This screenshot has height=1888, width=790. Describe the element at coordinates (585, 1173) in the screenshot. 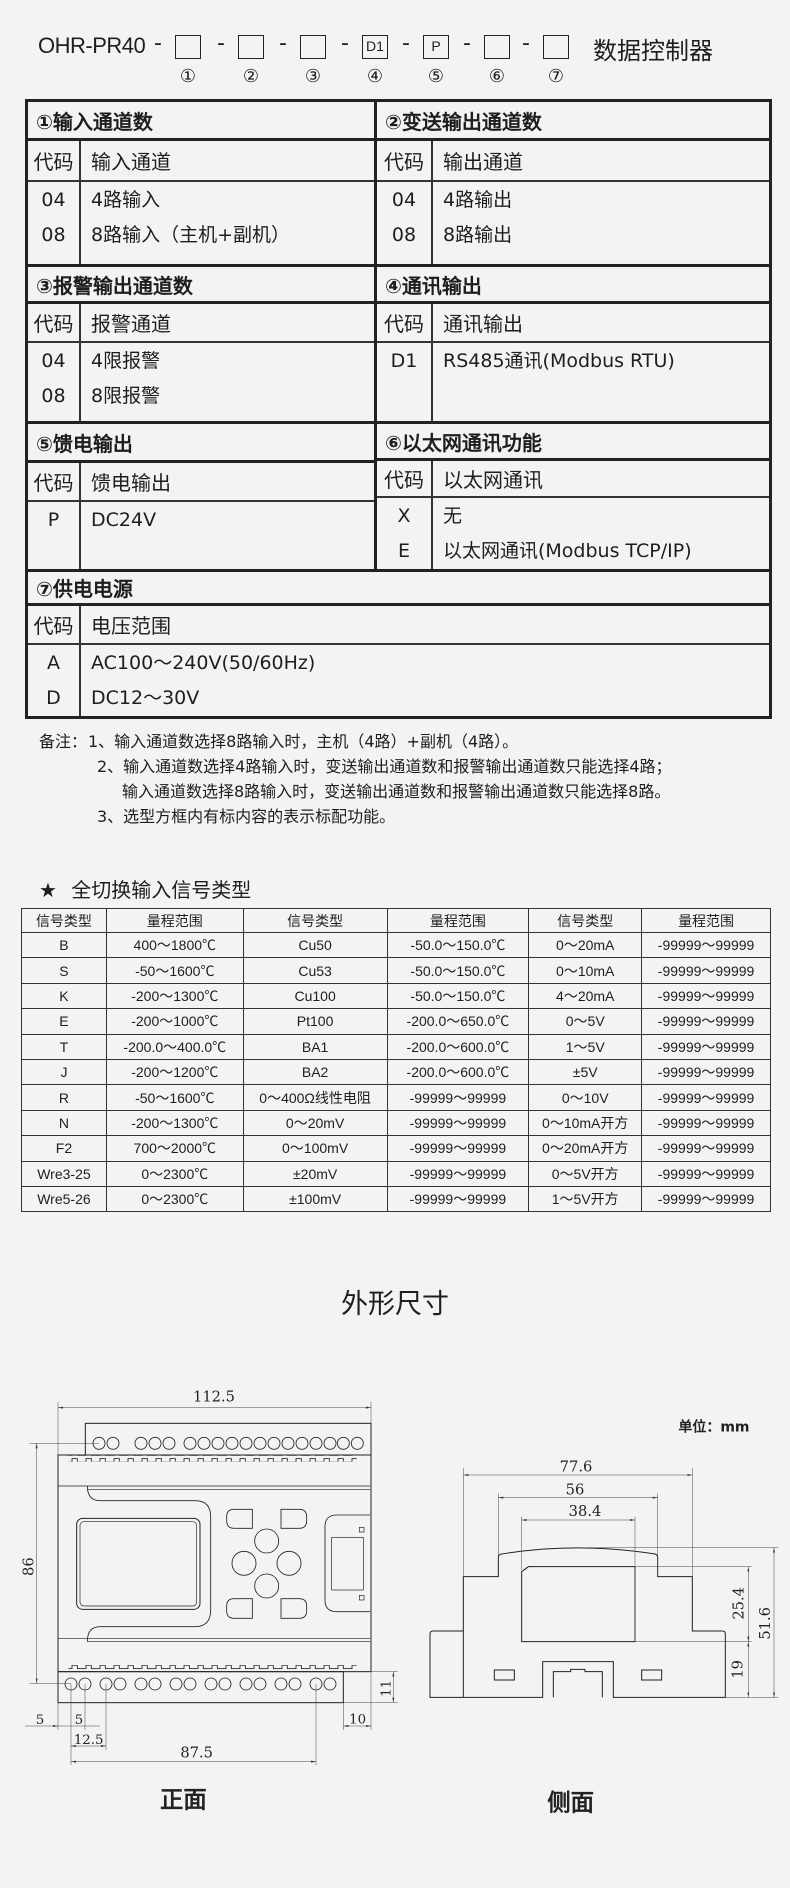

I see `table-cell: 0～5V开方` at that location.